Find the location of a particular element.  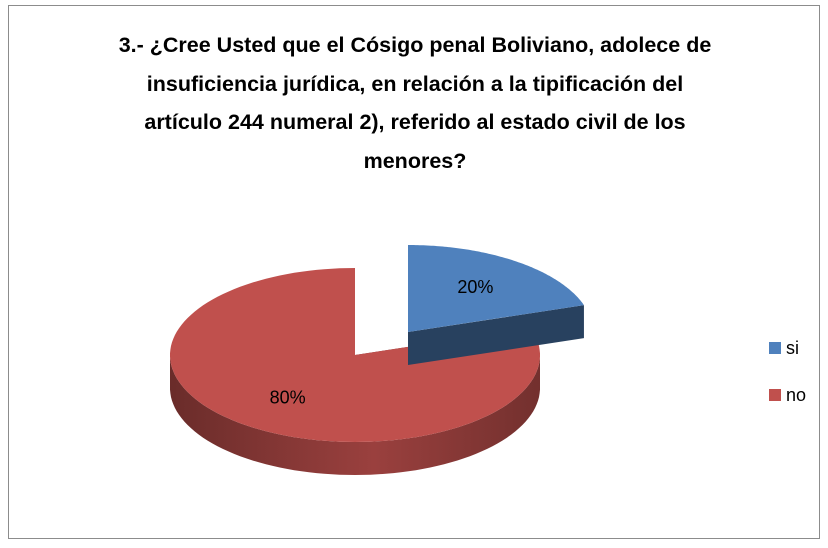

data-label: 20% is located at coordinates (475, 287).